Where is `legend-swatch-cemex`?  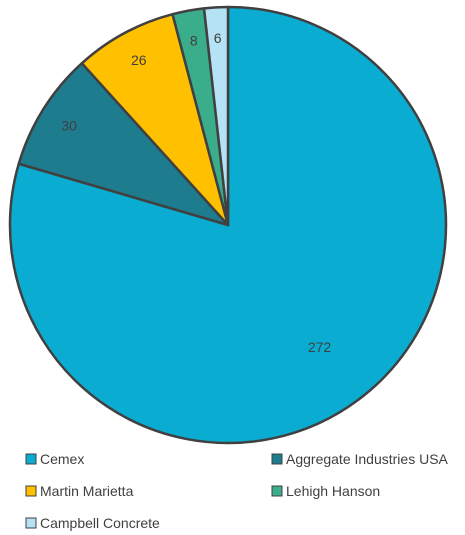
legend-swatch-cemex is located at coordinates (31, 459).